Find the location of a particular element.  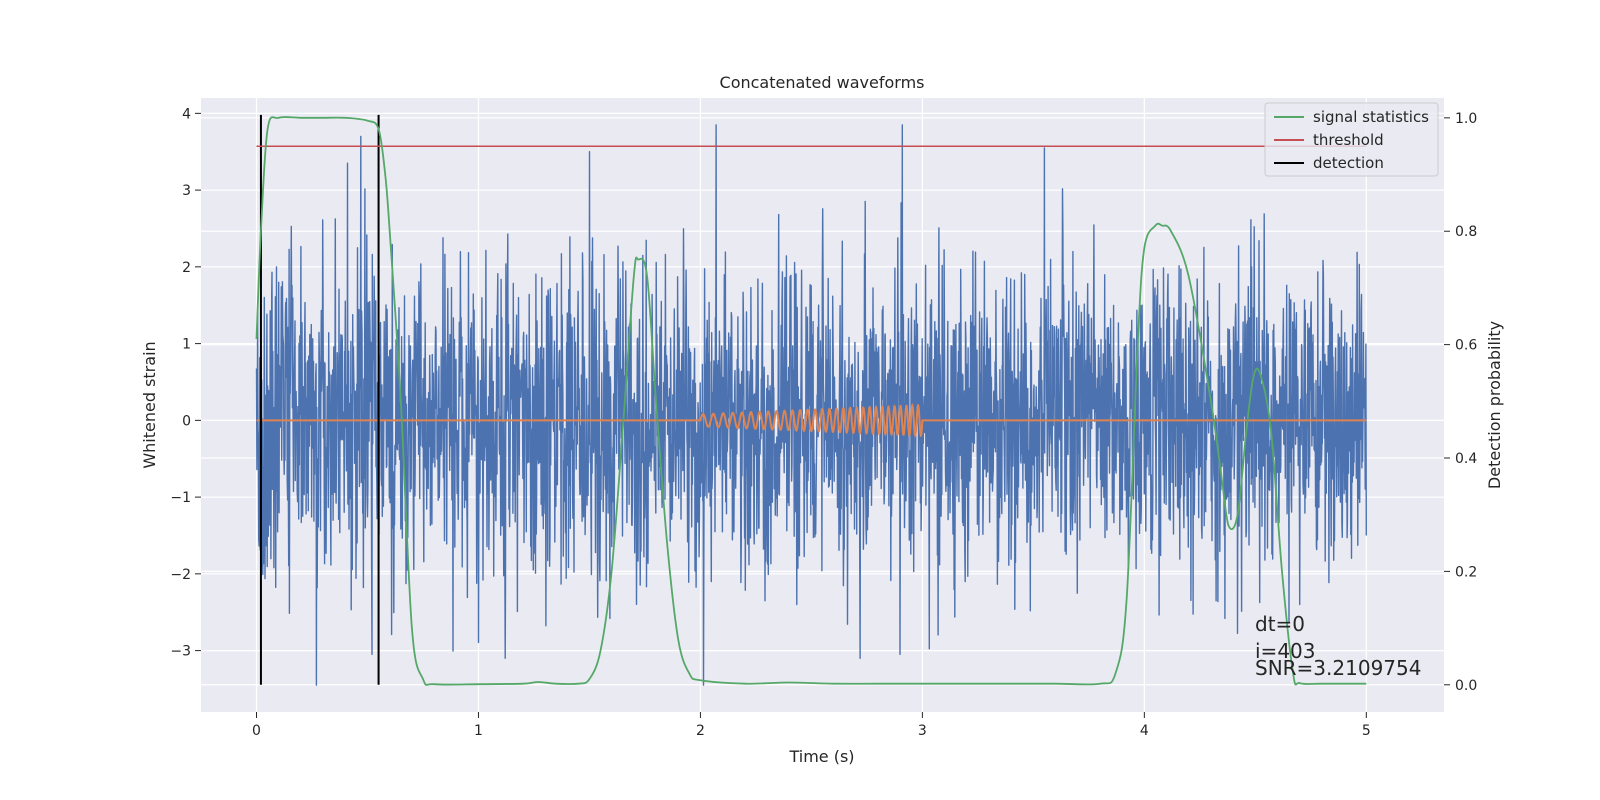

legend: signal statistics threshold detection is located at coordinates (1351, 139).